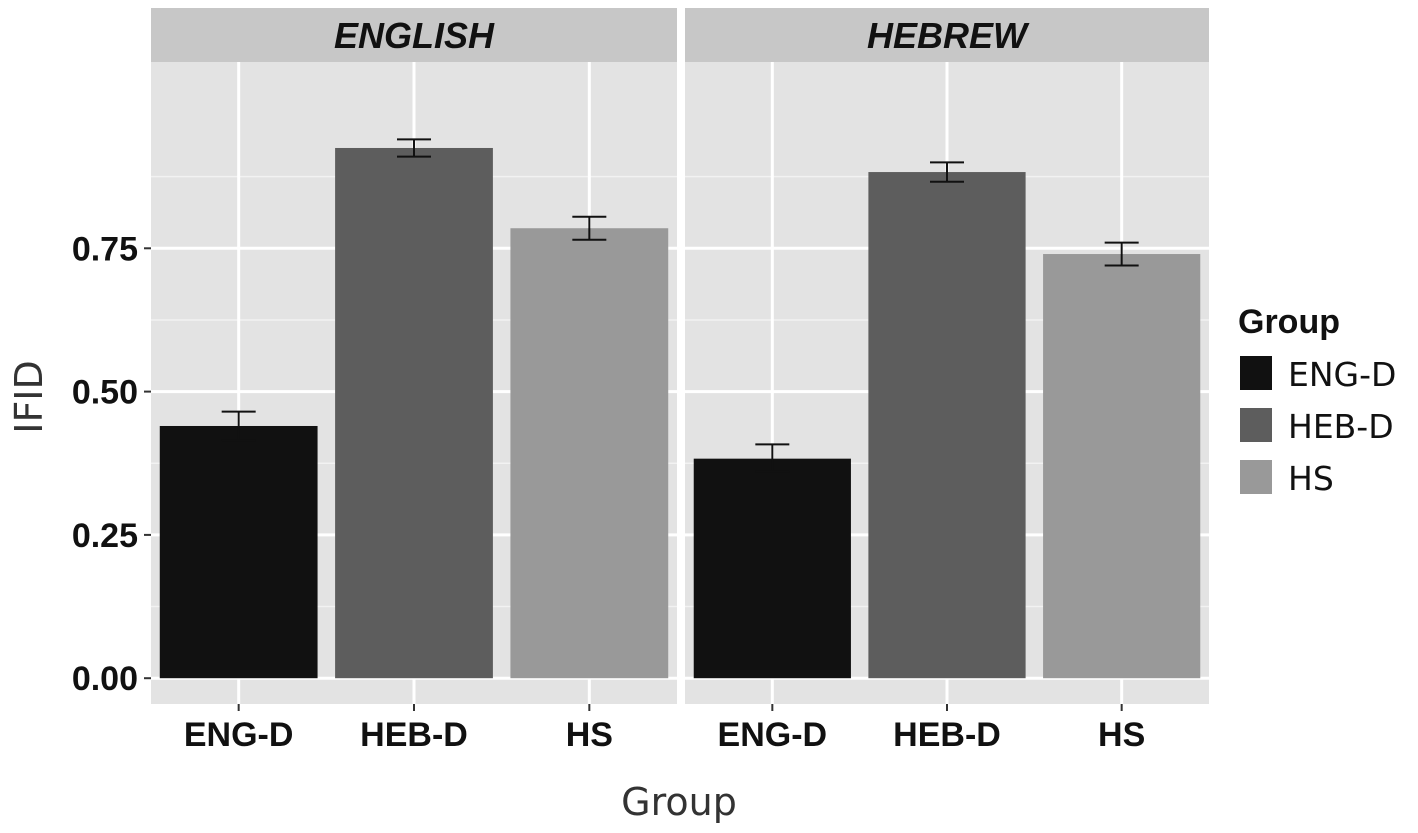 This screenshot has height=833, width=1418. What do you see at coordinates (1256, 373) in the screenshot?
I see `legend-key-eng-d` at bounding box center [1256, 373].